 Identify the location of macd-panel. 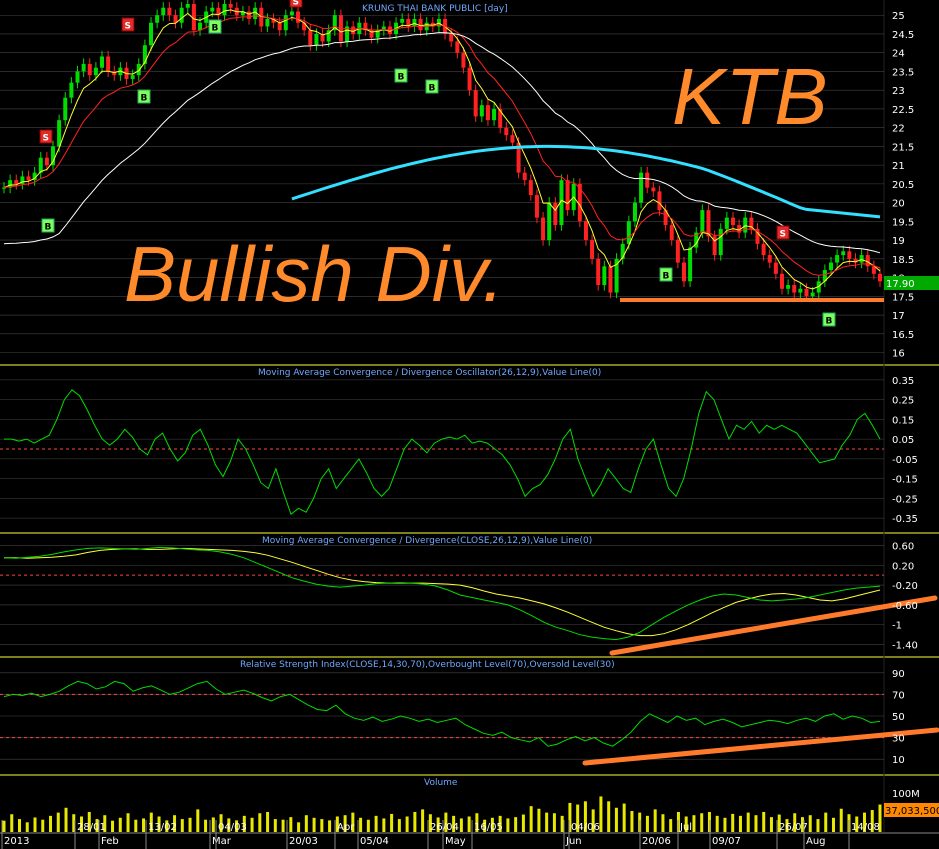
(469, 601).